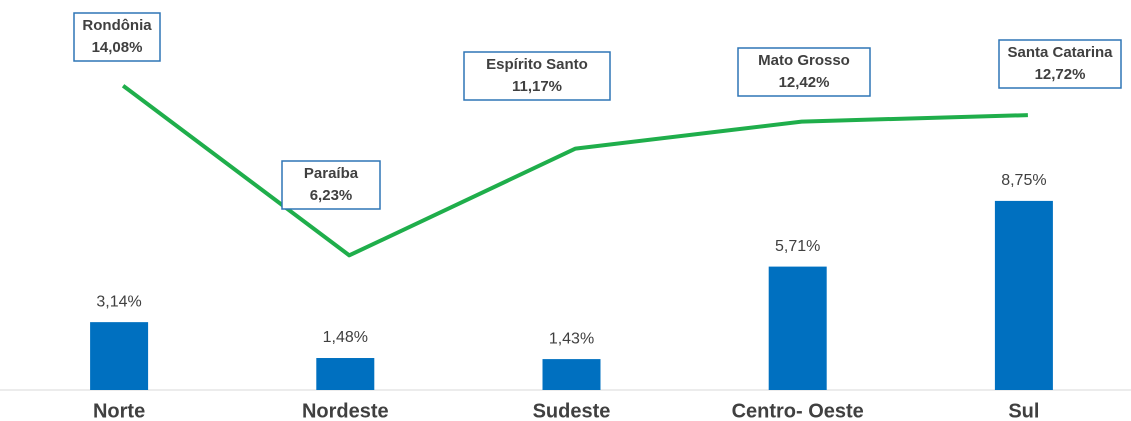 The width and height of the screenshot is (1131, 421). I want to click on annotation-value: 11,17%, so click(537, 86).